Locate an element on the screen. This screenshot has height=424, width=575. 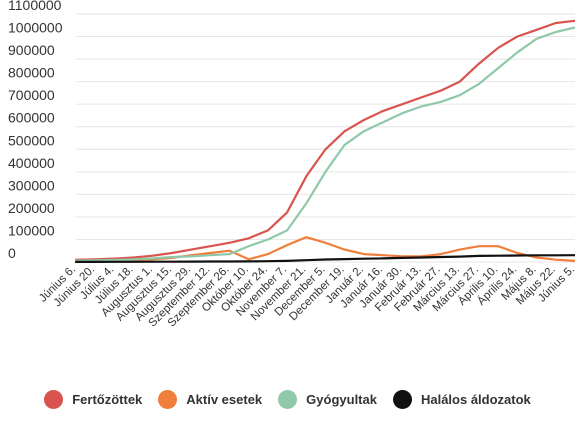
legend-label: Gyógyultak is located at coordinates (341, 399).